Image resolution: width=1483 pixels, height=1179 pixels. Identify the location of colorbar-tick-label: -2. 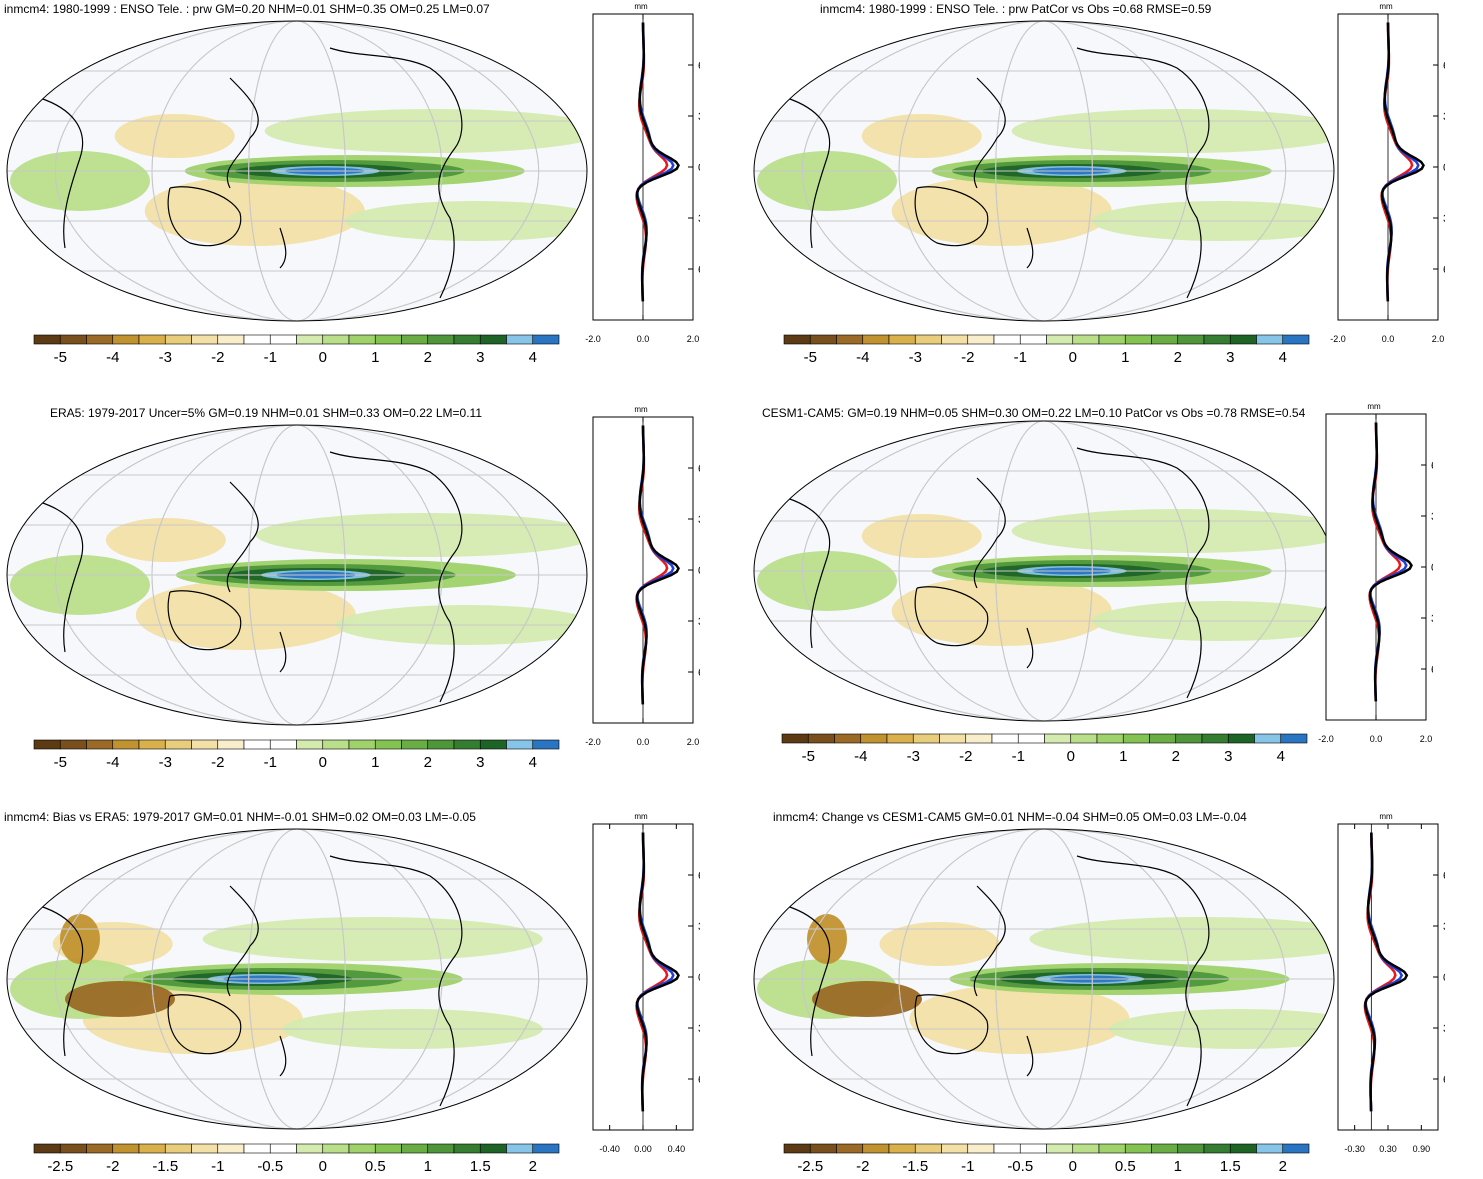
(217, 762).